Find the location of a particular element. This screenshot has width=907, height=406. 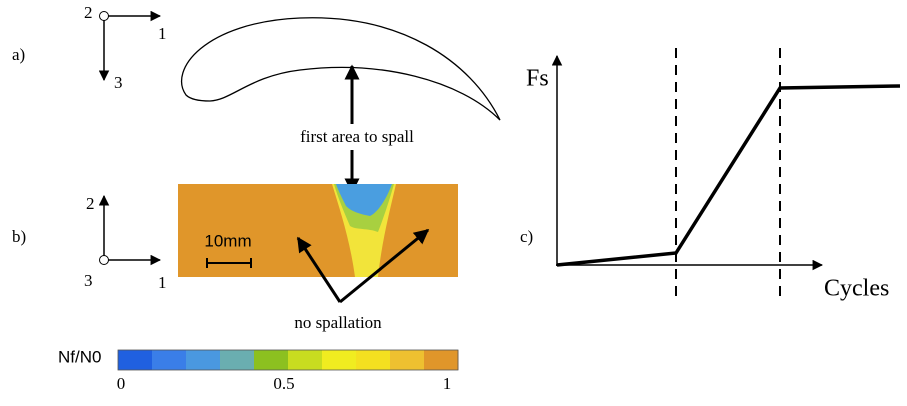

panel-label: c) is located at coordinates (526, 236).